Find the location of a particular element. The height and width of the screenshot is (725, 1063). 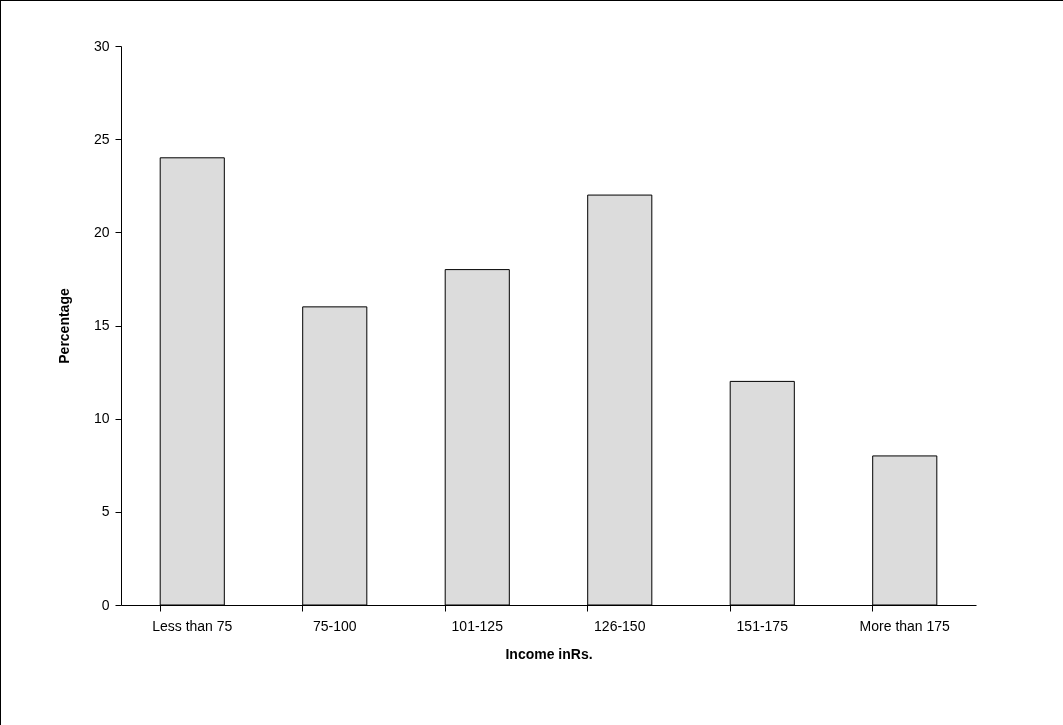

x-tick-label: 75-100 is located at coordinates (334, 625).